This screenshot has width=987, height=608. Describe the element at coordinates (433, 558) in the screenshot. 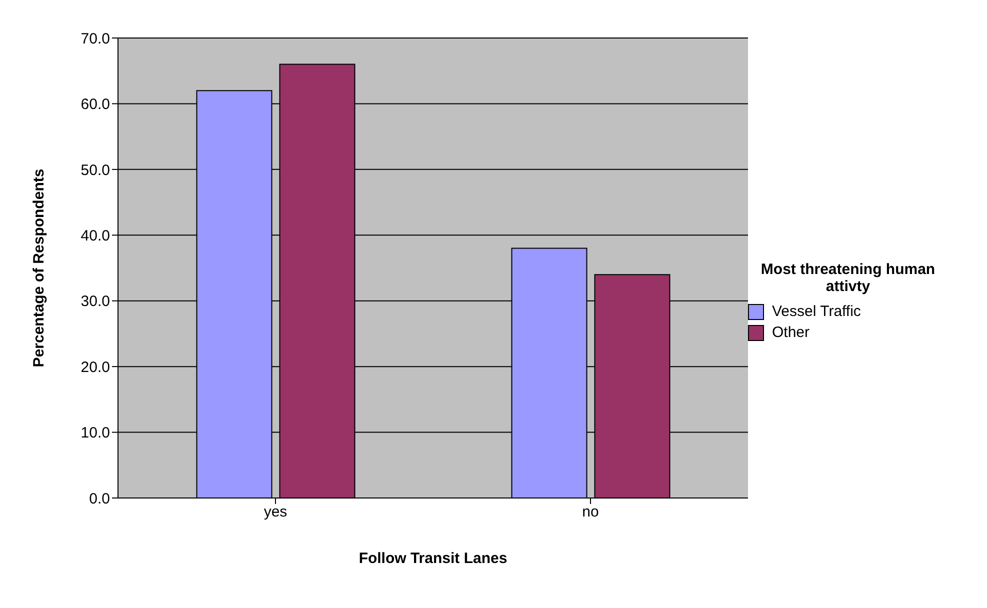

I see `x-axis-title: Follow Transit Lanes` at that location.